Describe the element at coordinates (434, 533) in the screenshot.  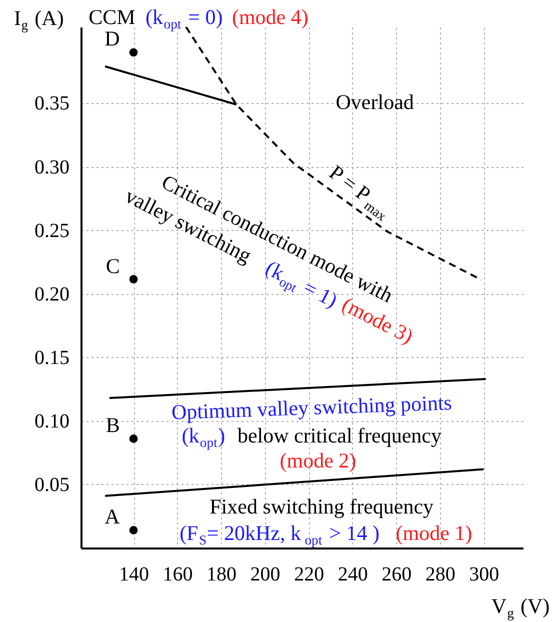
I see `annotation: (mode 1)` at that location.